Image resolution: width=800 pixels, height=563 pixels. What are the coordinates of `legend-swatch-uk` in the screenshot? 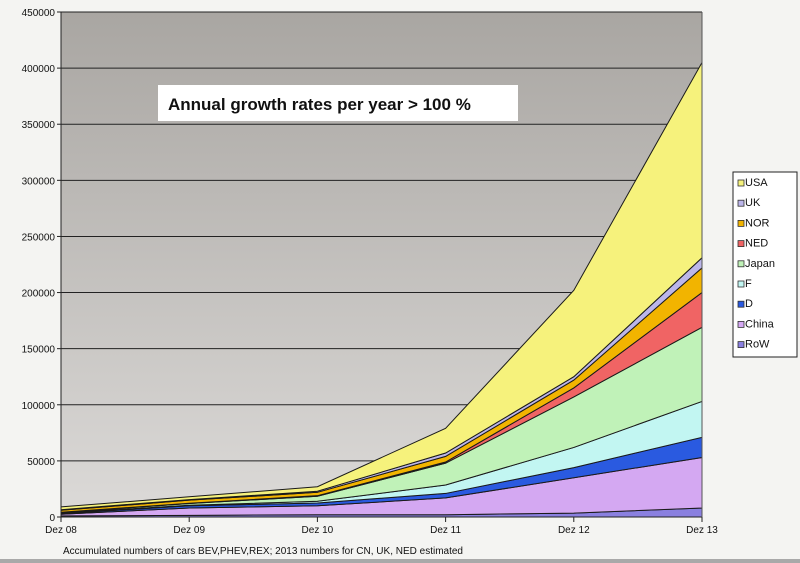 It's located at (741, 203).